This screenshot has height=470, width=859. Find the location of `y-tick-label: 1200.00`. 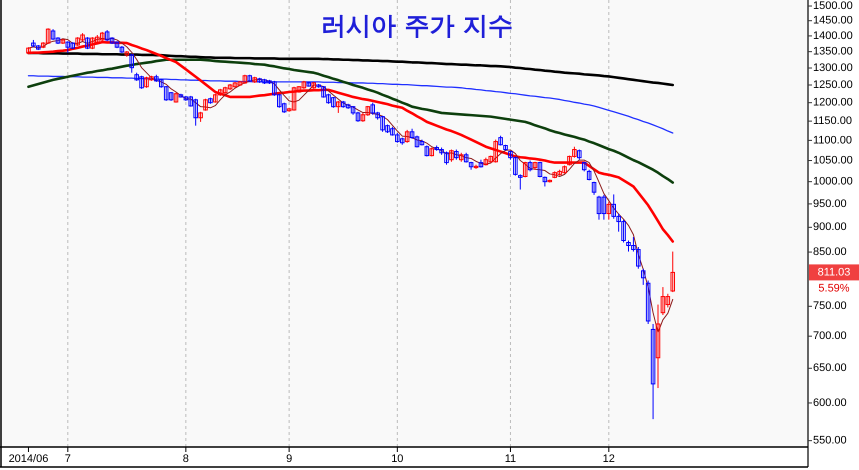

y-tick-label: 1200.00 is located at coordinates (833, 102).